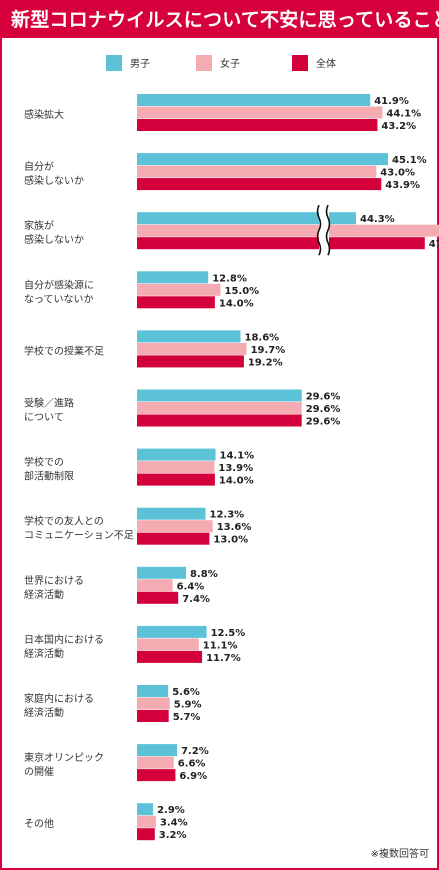 The height and width of the screenshot is (870, 439). What do you see at coordinates (173, 835) in the screenshot?
I see `data-label: 3.2%` at bounding box center [173, 835].